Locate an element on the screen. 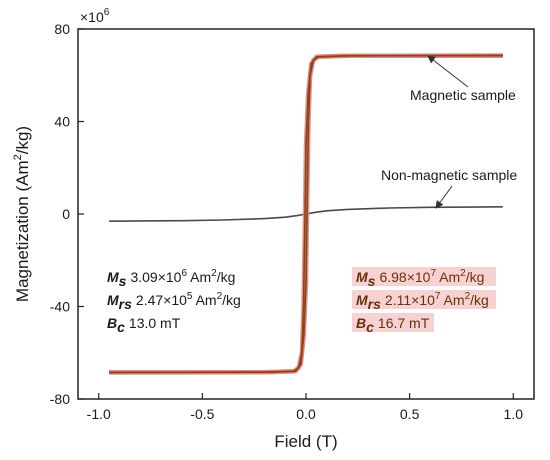  nonmagnetic-mrs: Mrs 2.47×105 Am2/kg is located at coordinates (174, 301).